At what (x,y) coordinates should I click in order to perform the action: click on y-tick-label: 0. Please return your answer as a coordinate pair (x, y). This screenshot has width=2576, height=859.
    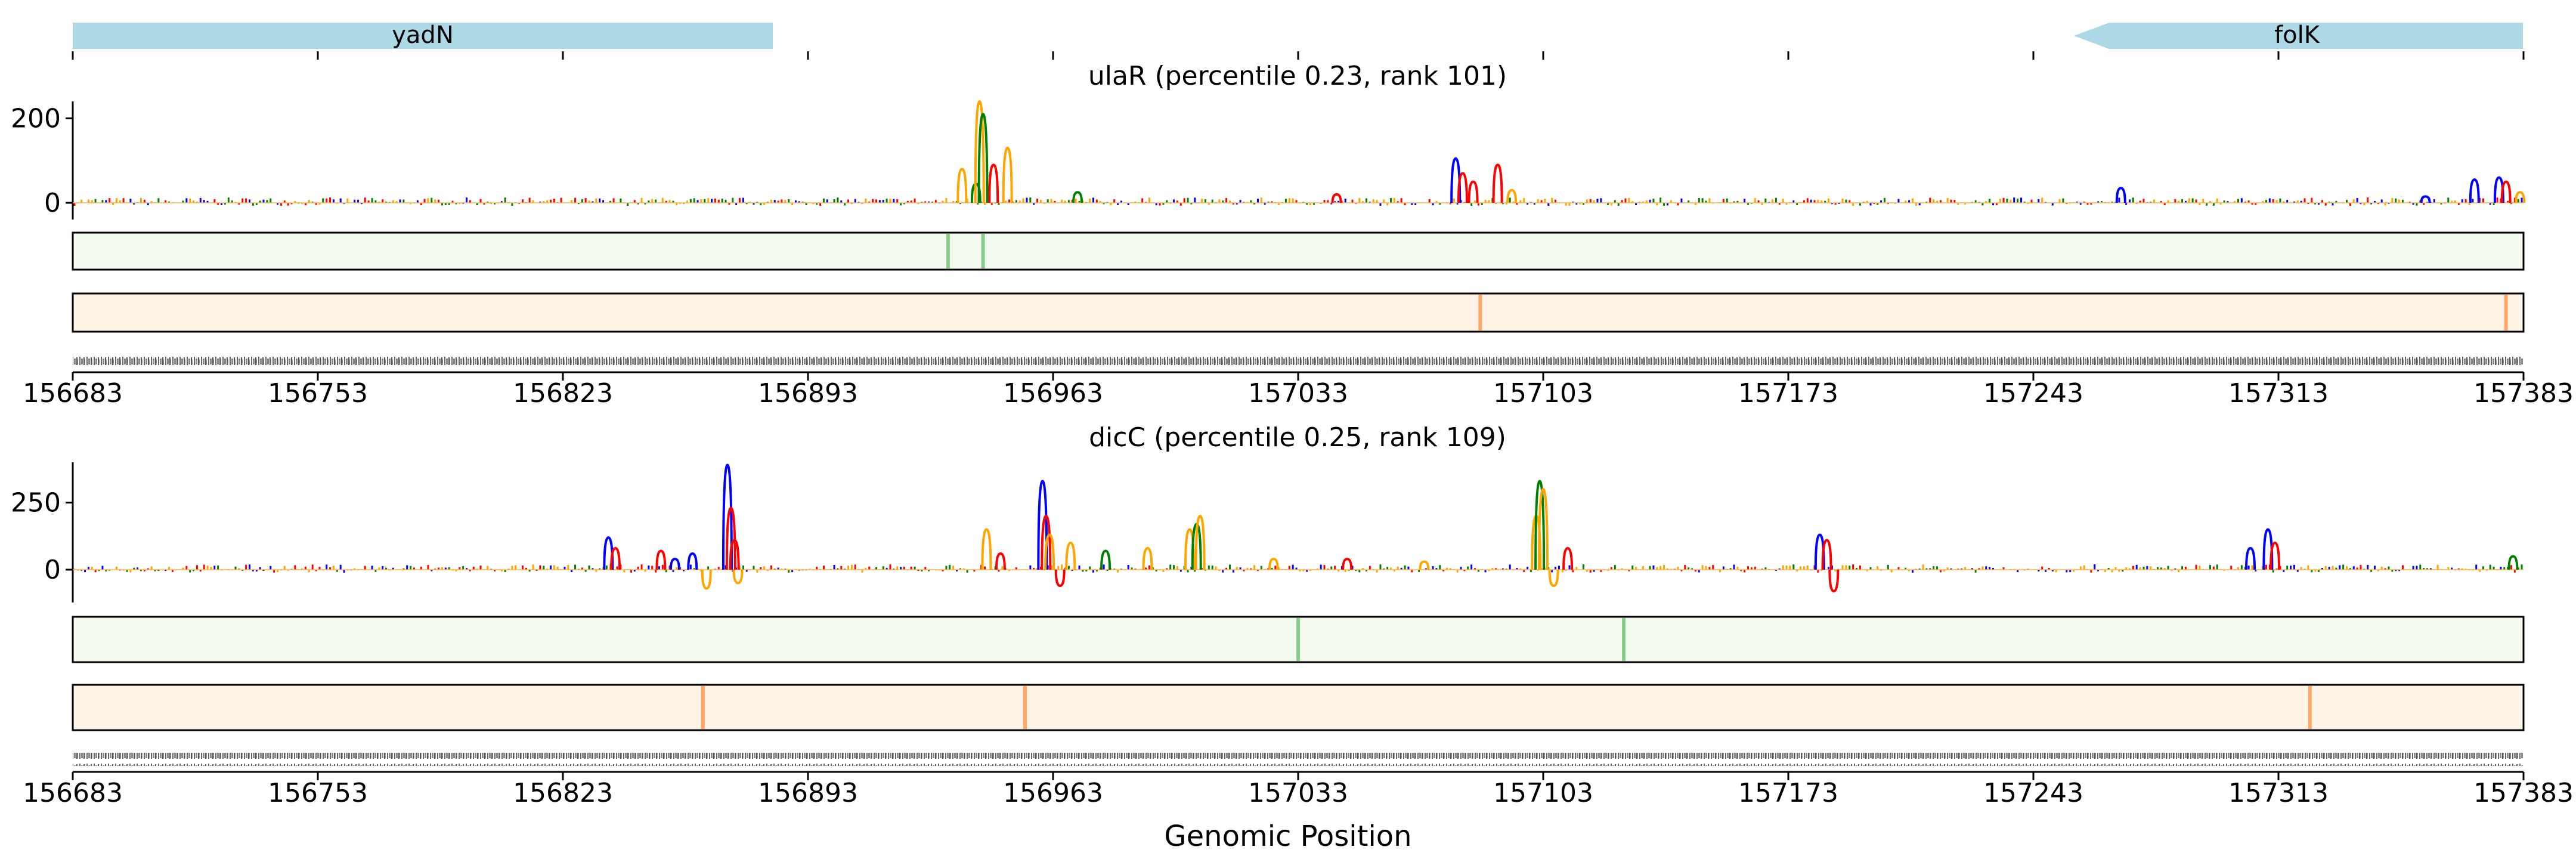
    Looking at the image, I should click on (52, 570).